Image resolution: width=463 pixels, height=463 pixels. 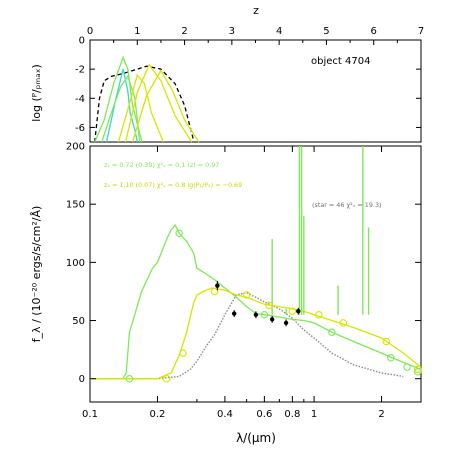 I want to click on bottom-y-tick-label-2: 100, so click(x=75, y=263).